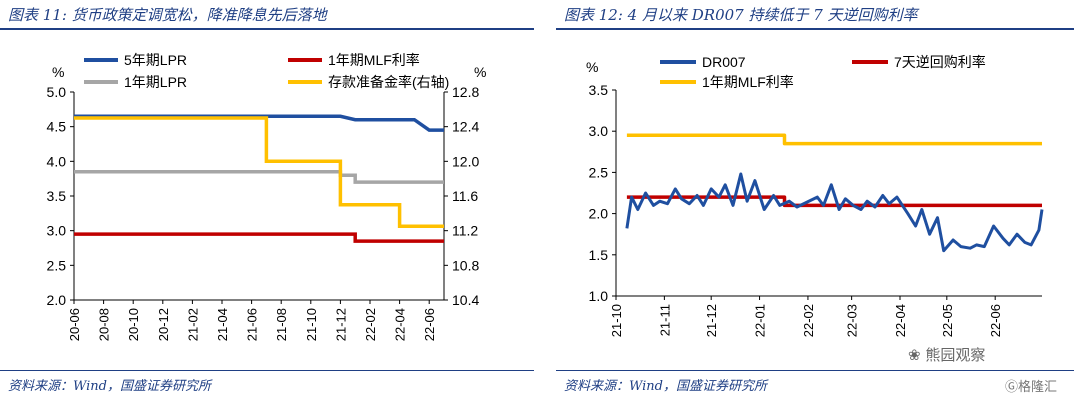 Image resolution: width=1080 pixels, height=408 pixels. What do you see at coordinates (167, 15) in the screenshot?
I see `chart-title: 图表 11: 货币政策定调宽松，降准降息先后落地` at bounding box center [167, 15].